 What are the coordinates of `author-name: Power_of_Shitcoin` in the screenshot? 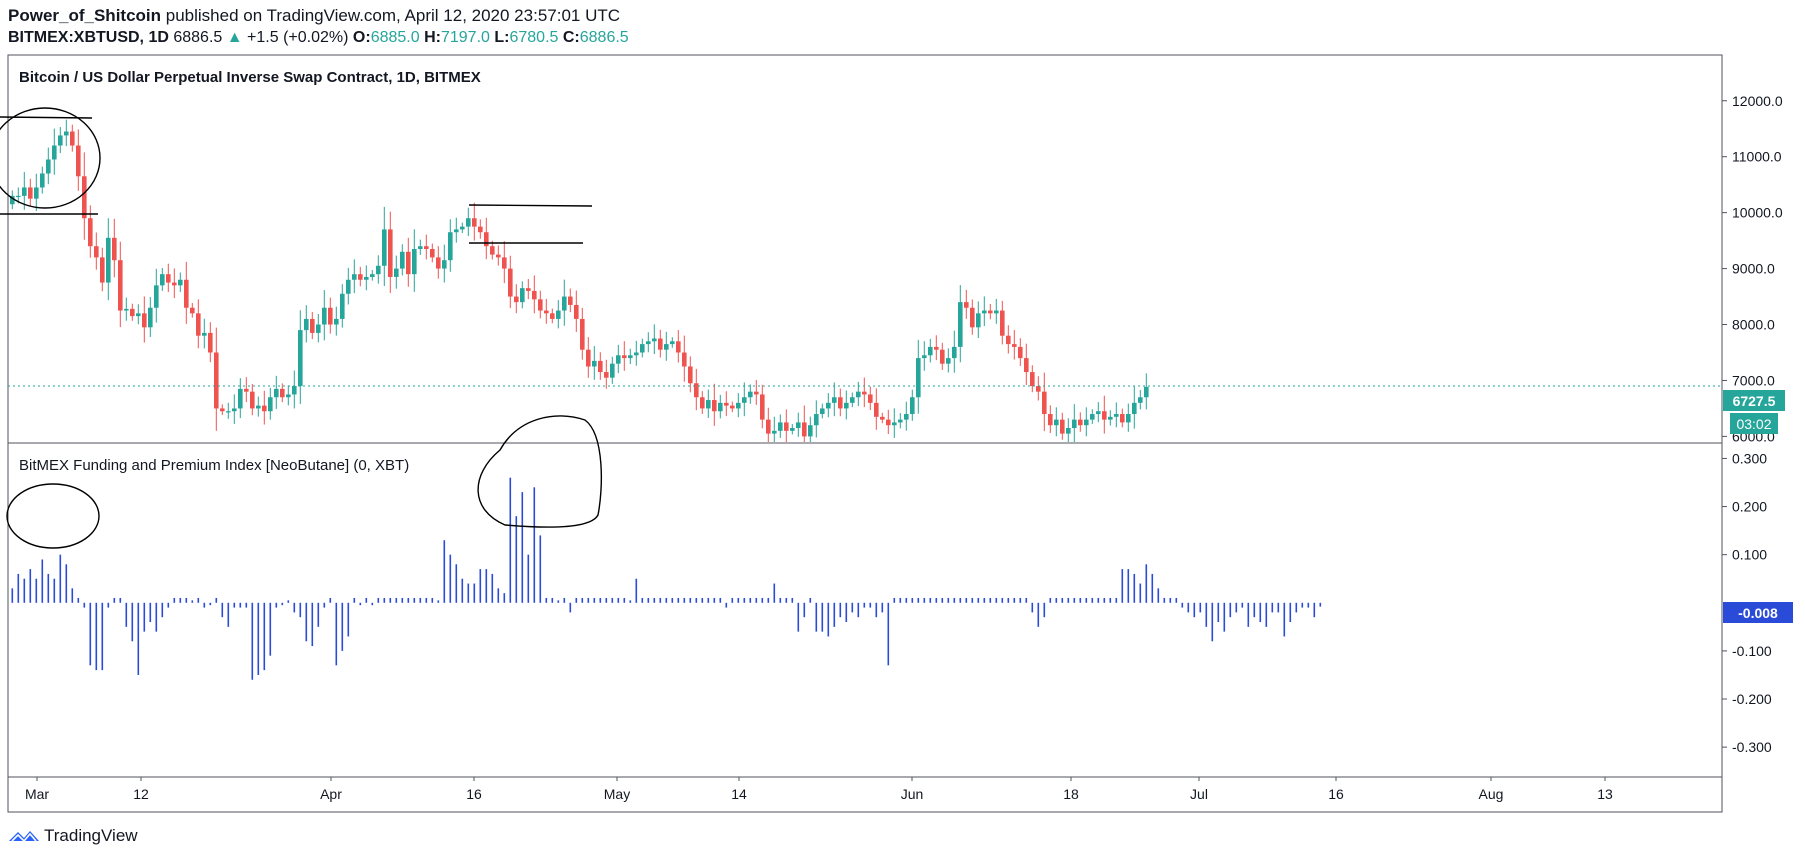 It's located at (85, 15).